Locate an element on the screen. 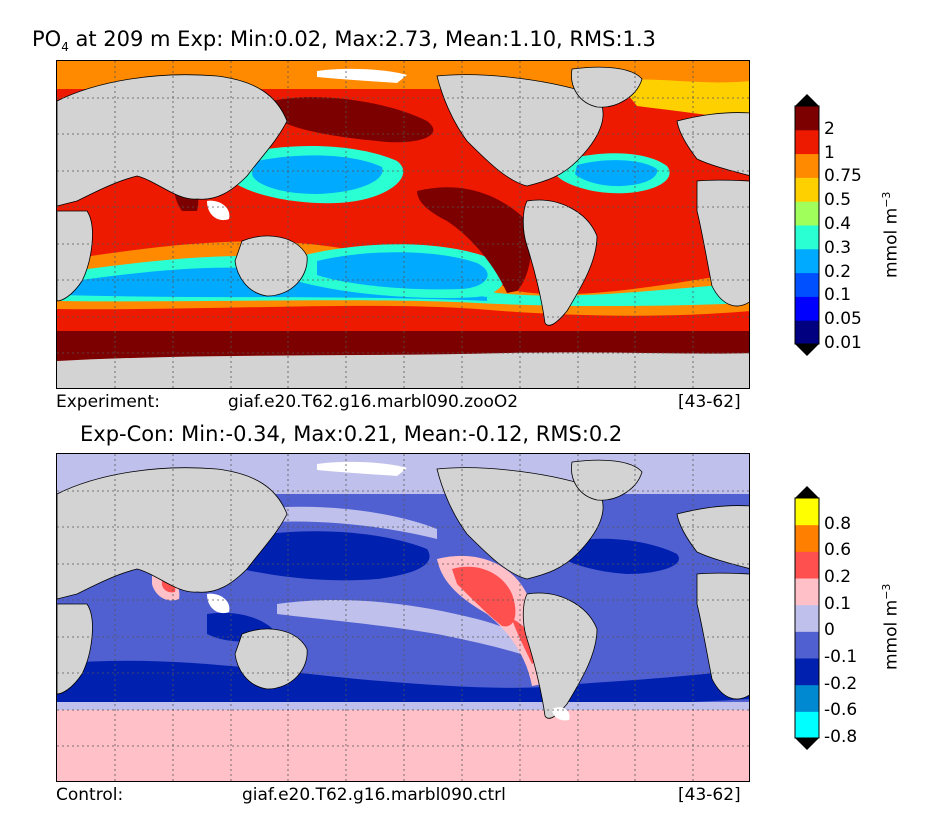  top-colorbar-tick-label: 0.01 is located at coordinates (843, 343).